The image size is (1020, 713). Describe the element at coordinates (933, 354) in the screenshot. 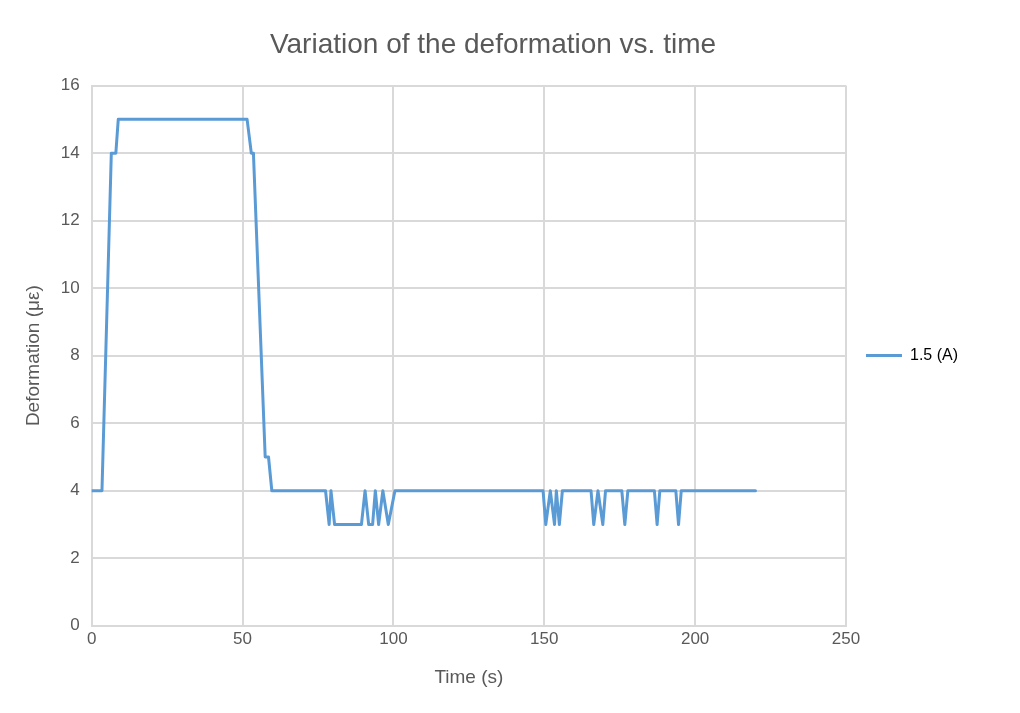

I see `legend-label: 1.5 (A)` at that location.